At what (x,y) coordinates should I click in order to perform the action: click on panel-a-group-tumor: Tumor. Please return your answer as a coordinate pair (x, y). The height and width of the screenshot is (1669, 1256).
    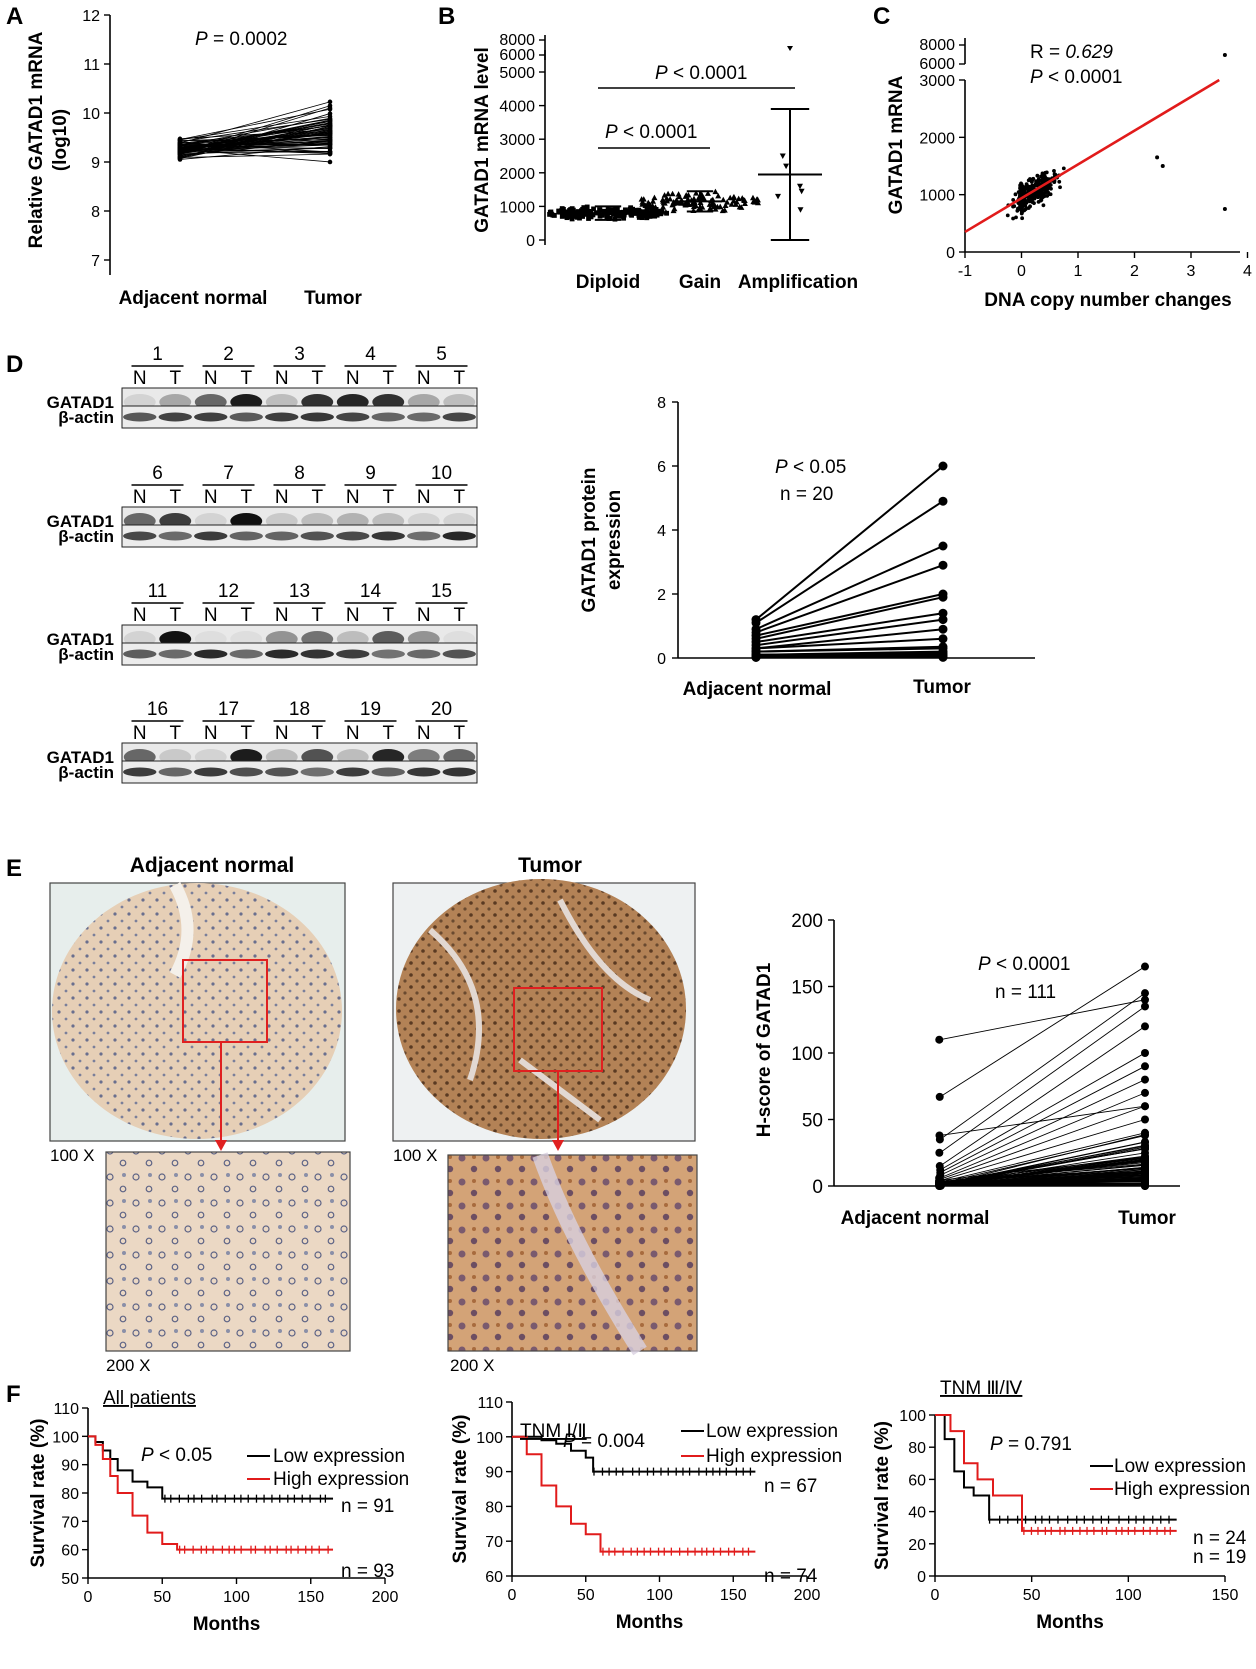
    Looking at the image, I should click on (333, 298).